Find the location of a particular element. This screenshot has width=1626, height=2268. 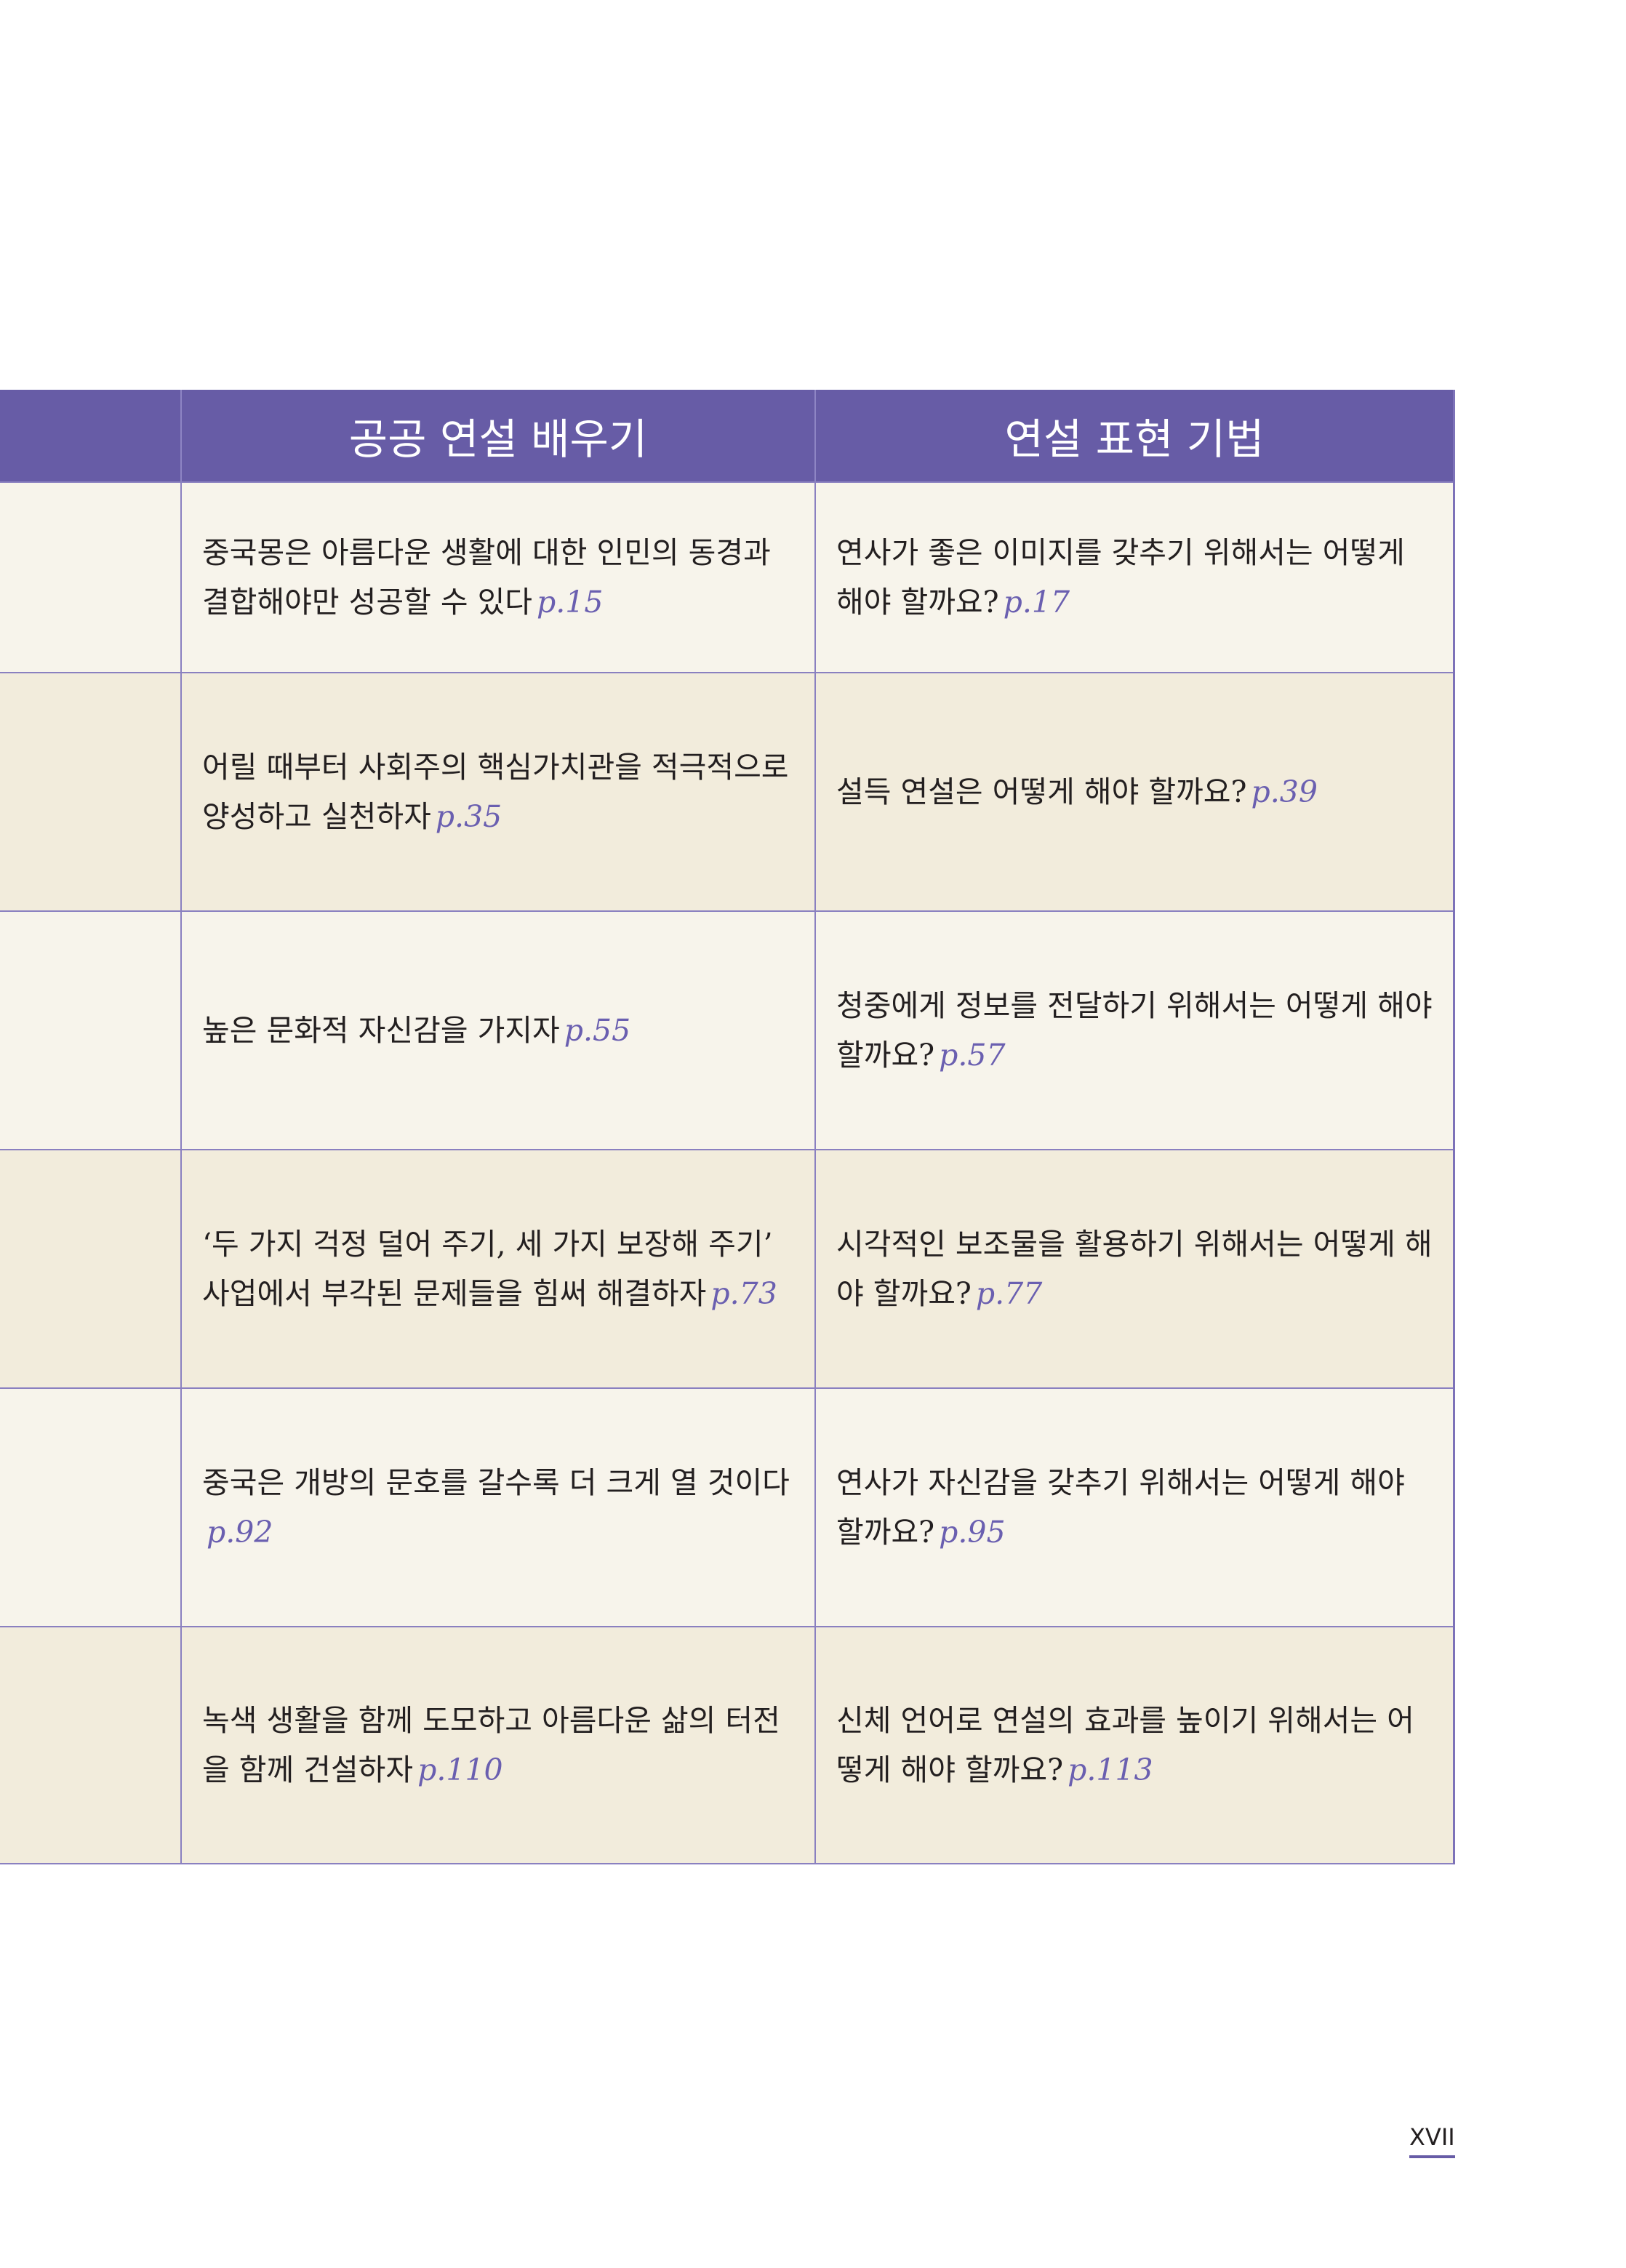

page-reference-link: p.95 is located at coordinates (973, 1532).